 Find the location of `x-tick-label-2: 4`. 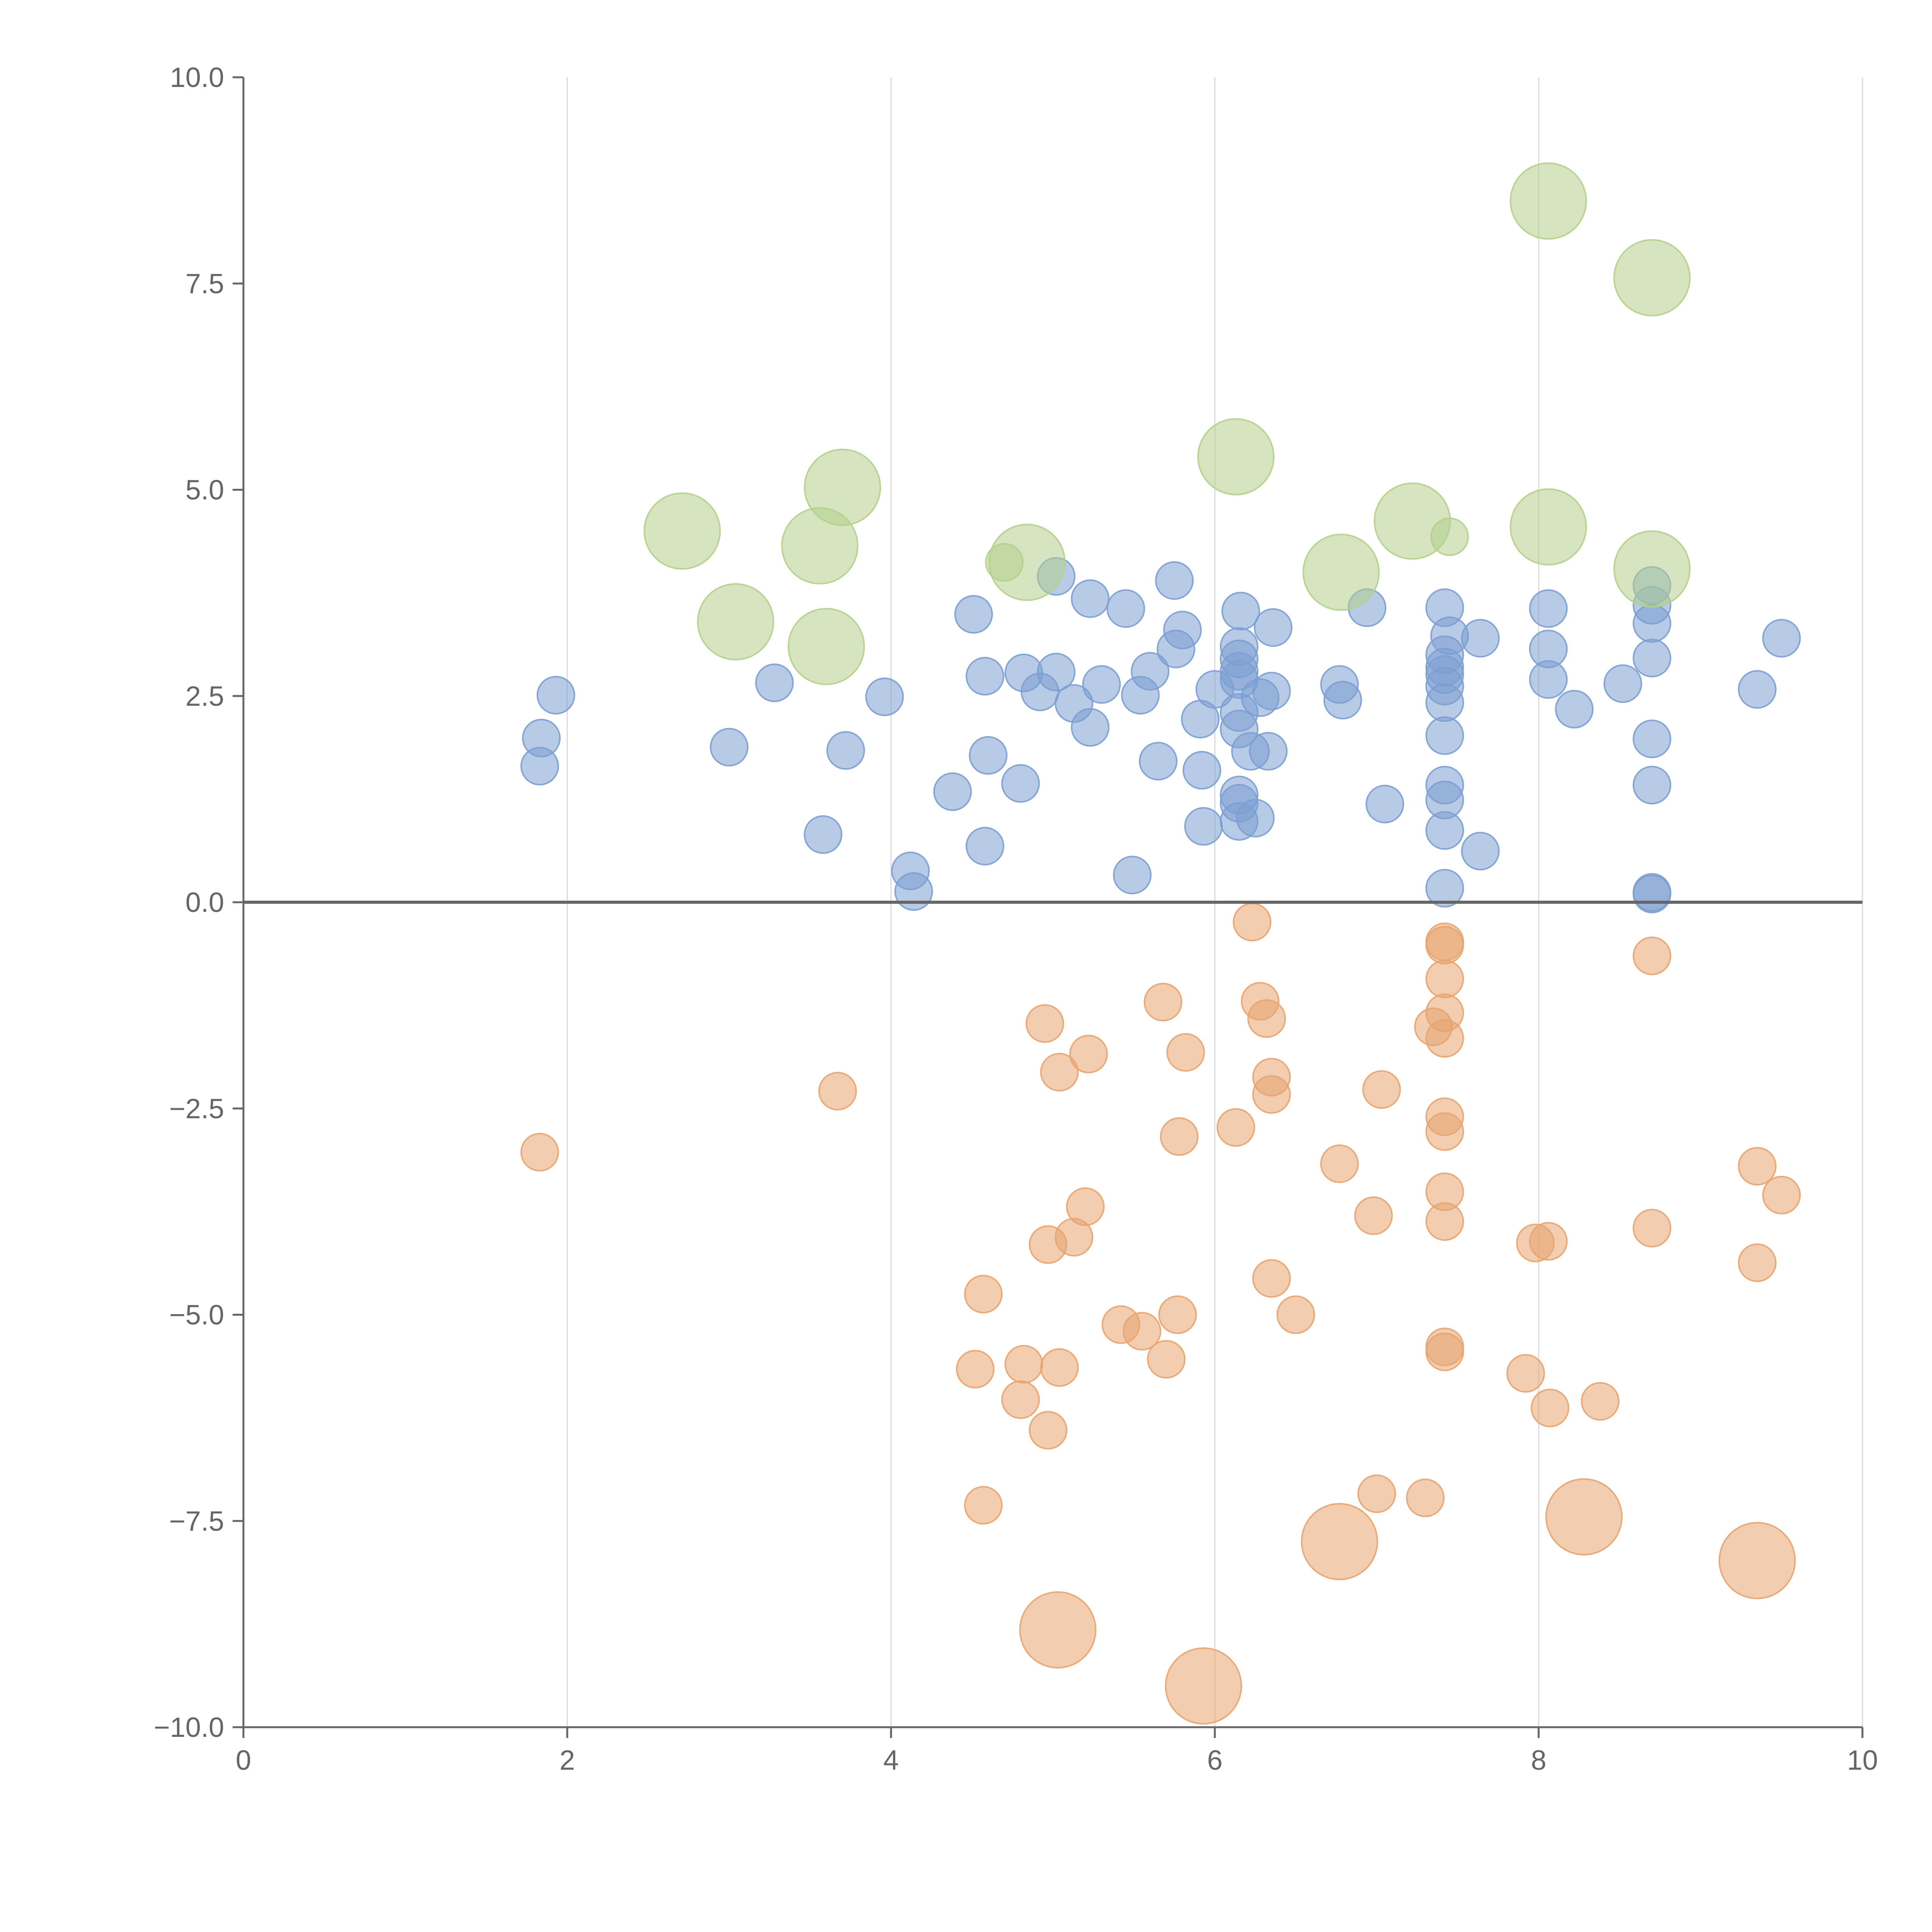

x-tick-label-2: 4 is located at coordinates (891, 1760).